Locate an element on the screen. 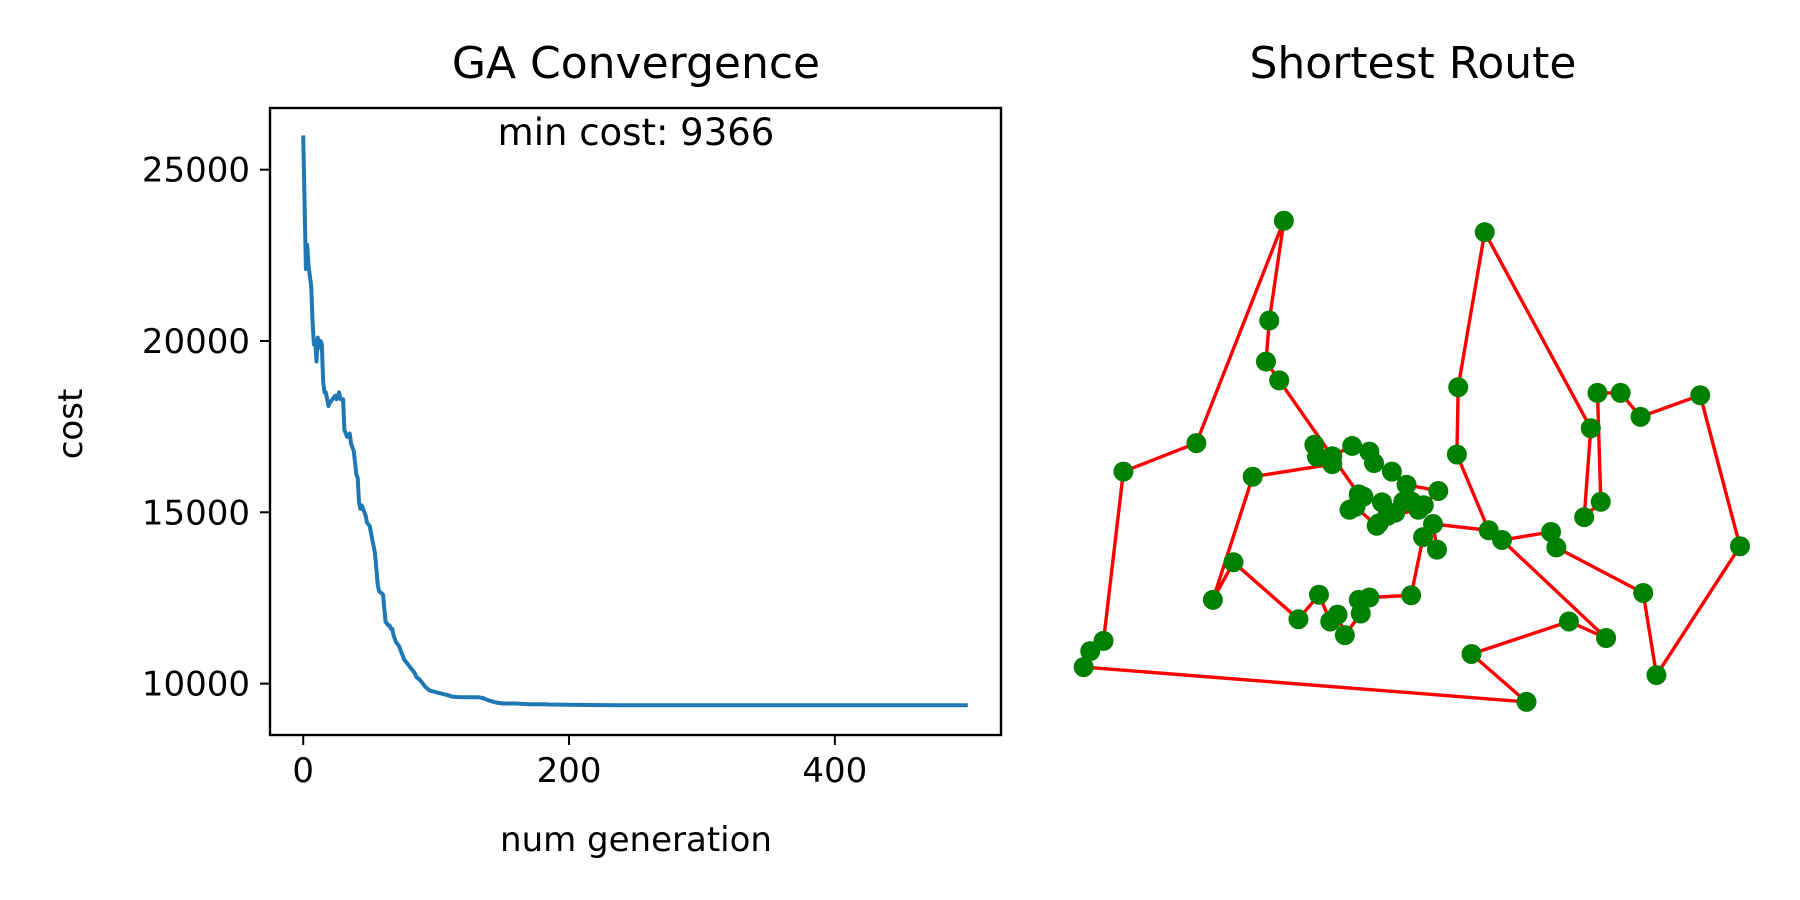 The image size is (1800, 900). x-tick-label: 0 is located at coordinates (303, 771).